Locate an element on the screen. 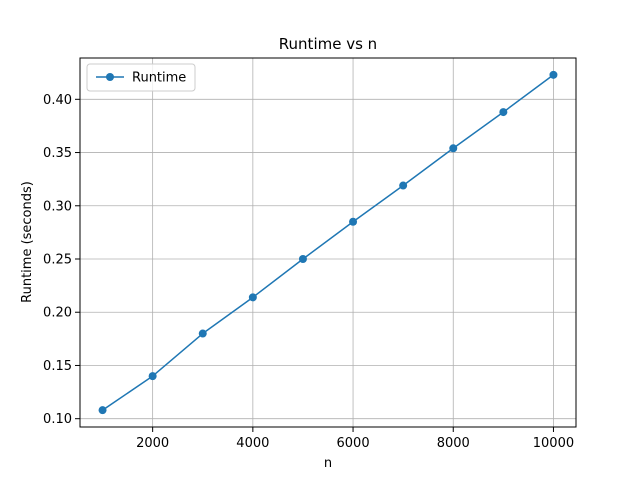 This screenshot has width=640, height=480. legend-box is located at coordinates (141, 77).